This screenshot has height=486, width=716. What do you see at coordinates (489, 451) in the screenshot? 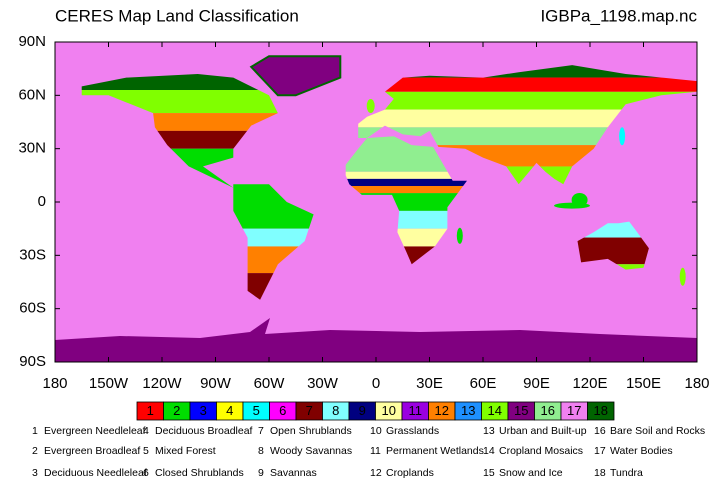
I see `legend-number: 14` at bounding box center [489, 451].